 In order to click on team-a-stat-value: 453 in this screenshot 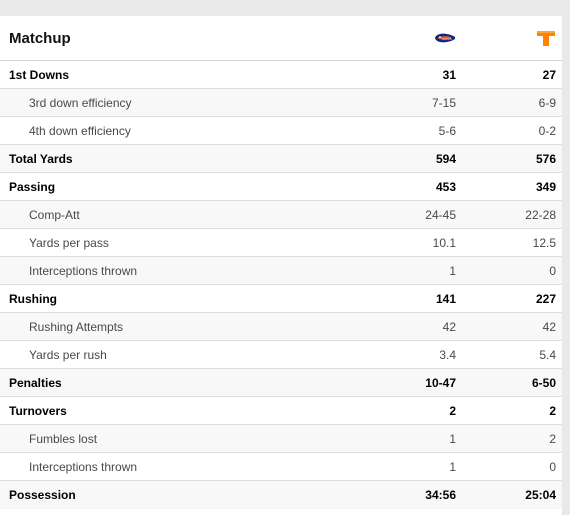, I will do `click(445, 186)`.